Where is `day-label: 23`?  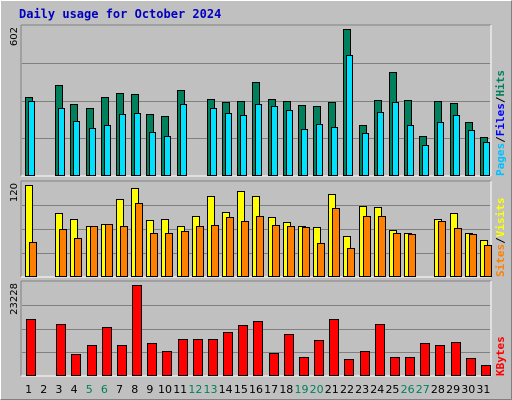
day-label: 23 is located at coordinates (362, 389).